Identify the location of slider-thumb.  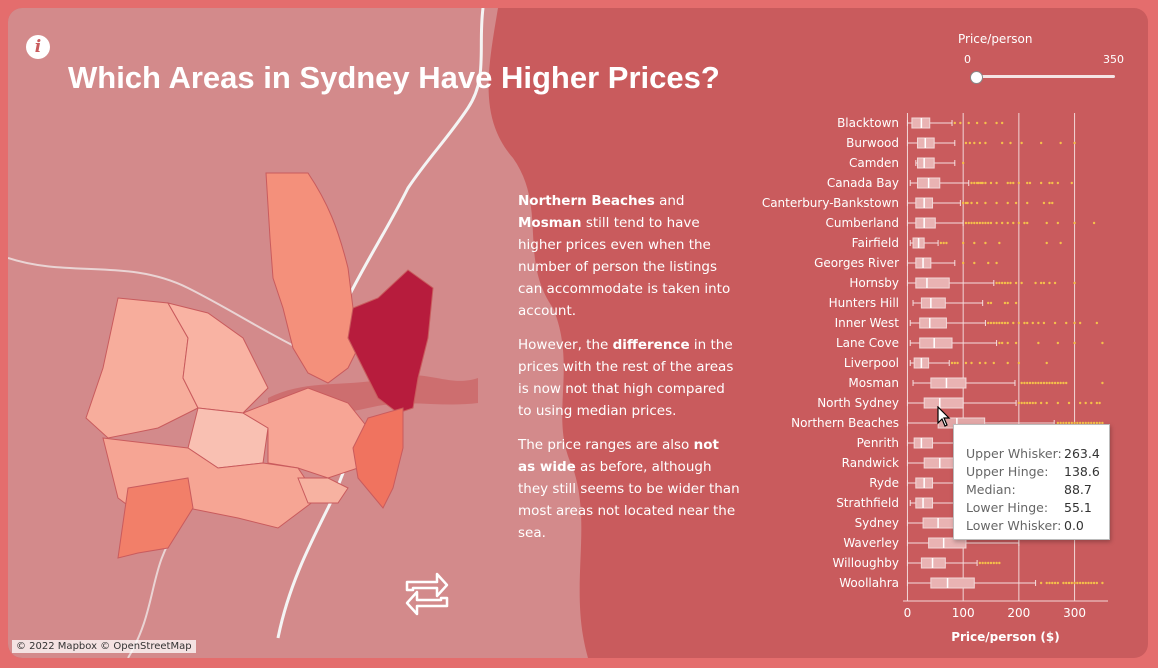
(976, 77).